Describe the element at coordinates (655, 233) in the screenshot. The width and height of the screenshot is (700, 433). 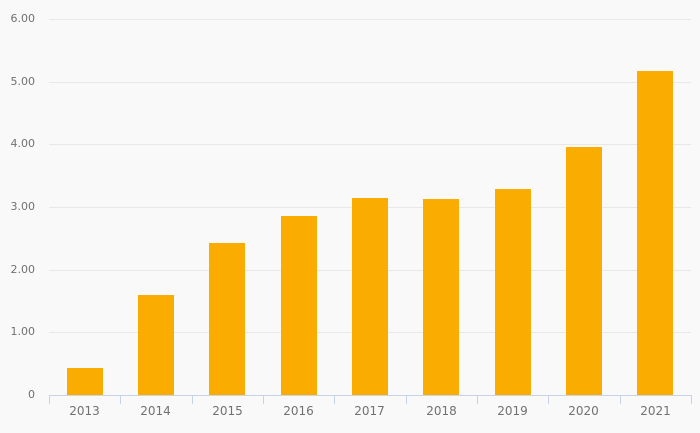
I see `bar-2021` at that location.